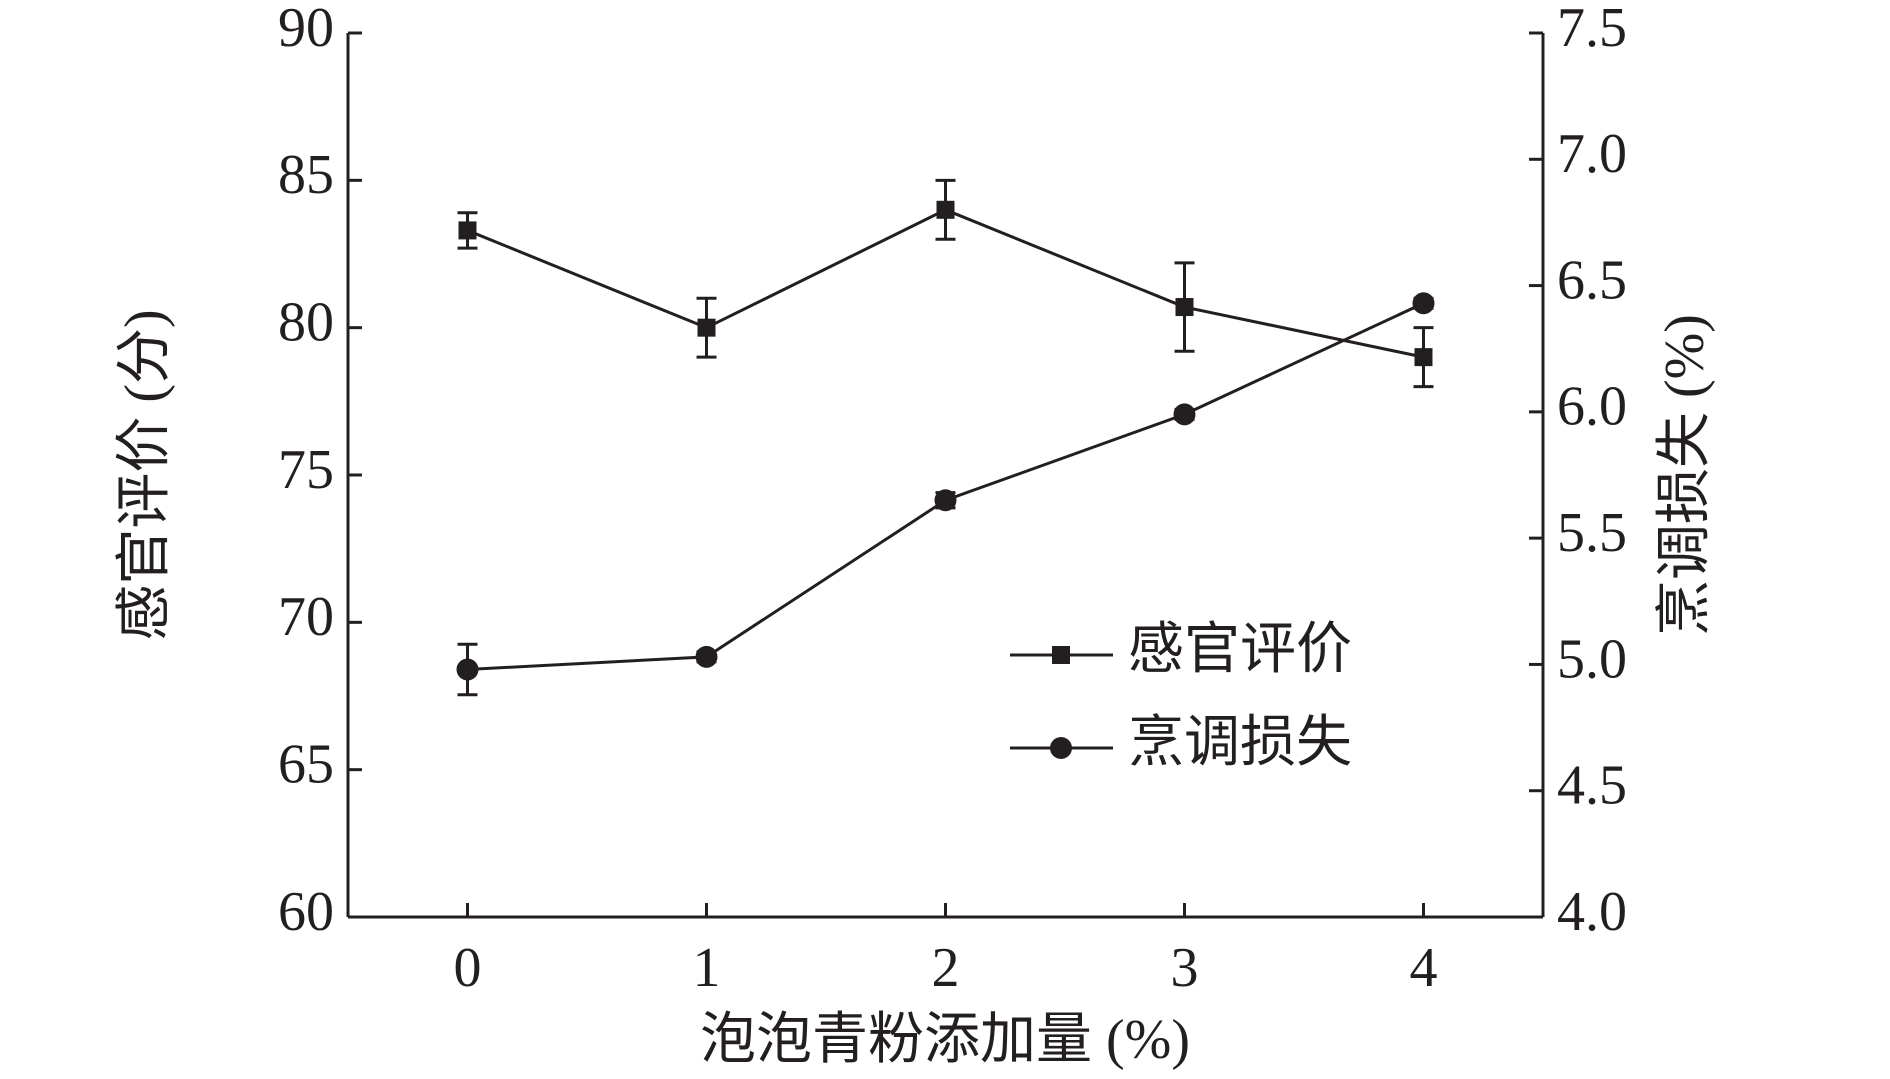  What do you see at coordinates (1685, 475) in the screenshot?
I see `y2-axis-label: 烹调损失 (%)` at bounding box center [1685, 475].